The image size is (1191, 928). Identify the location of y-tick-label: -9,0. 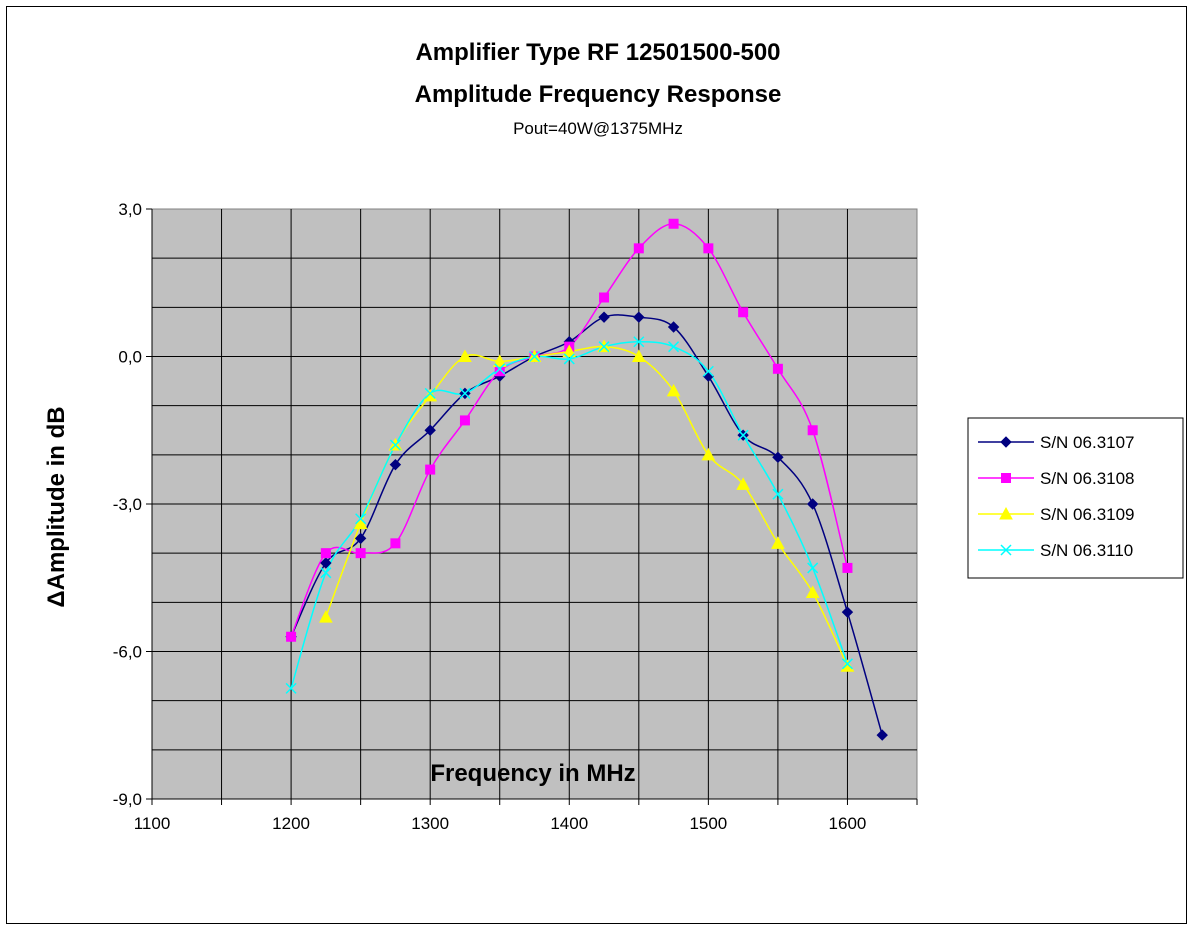
(127, 799).